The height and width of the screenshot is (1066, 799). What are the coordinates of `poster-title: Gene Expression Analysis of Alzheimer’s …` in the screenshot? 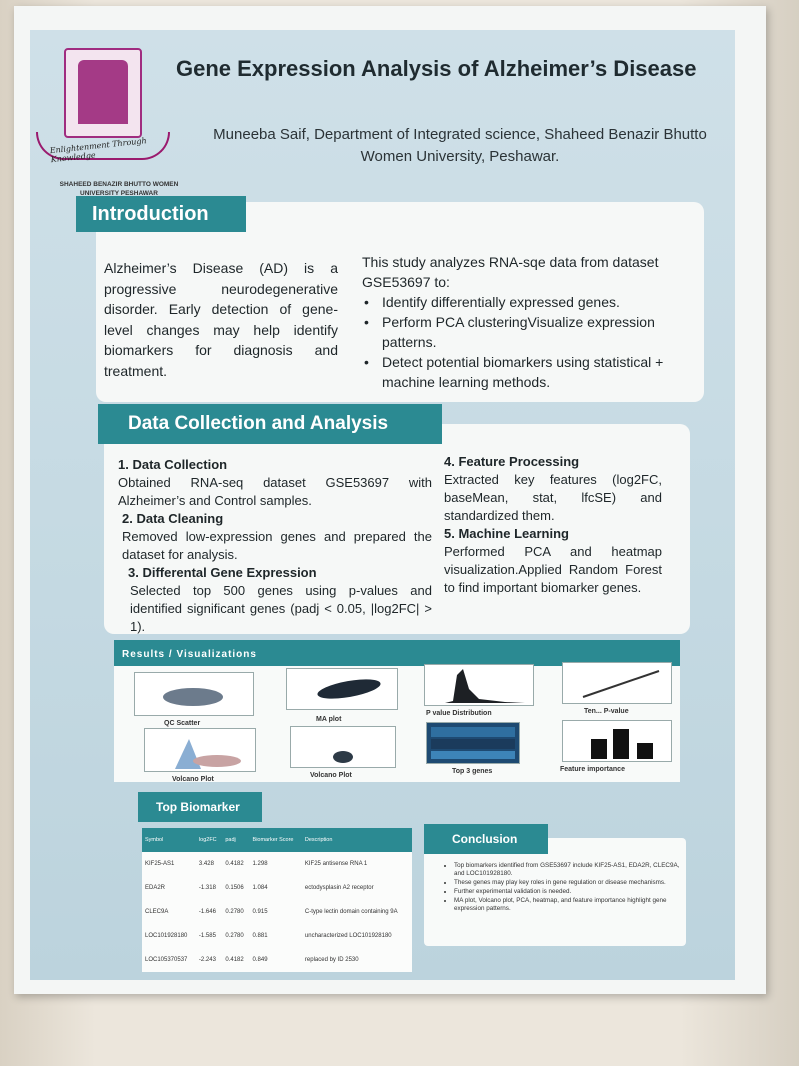 It's located at (436, 68).